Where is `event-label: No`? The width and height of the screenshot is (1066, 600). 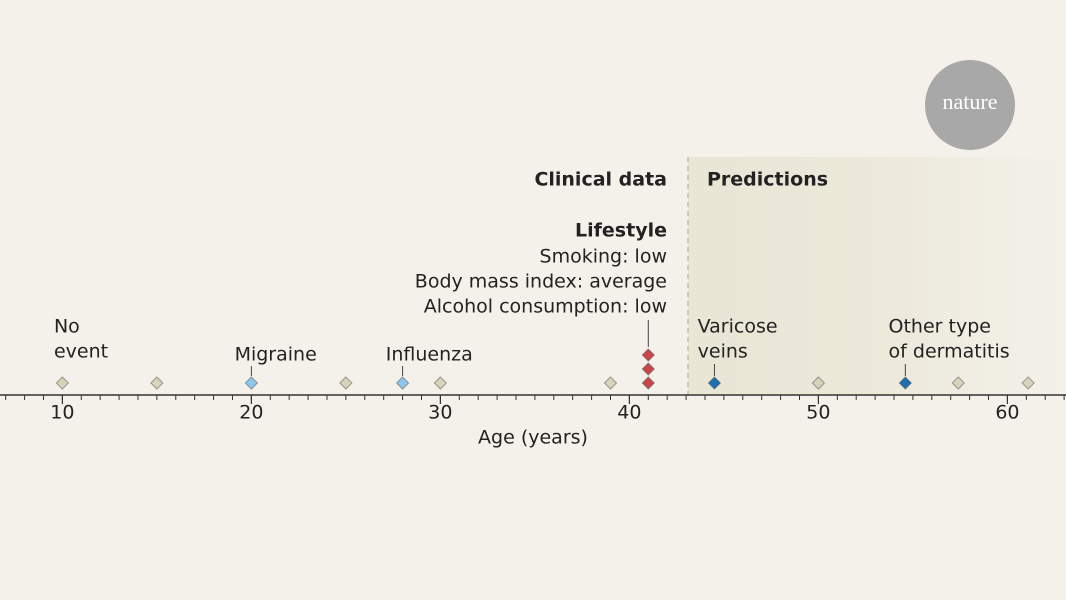
event-label: No is located at coordinates (67, 327).